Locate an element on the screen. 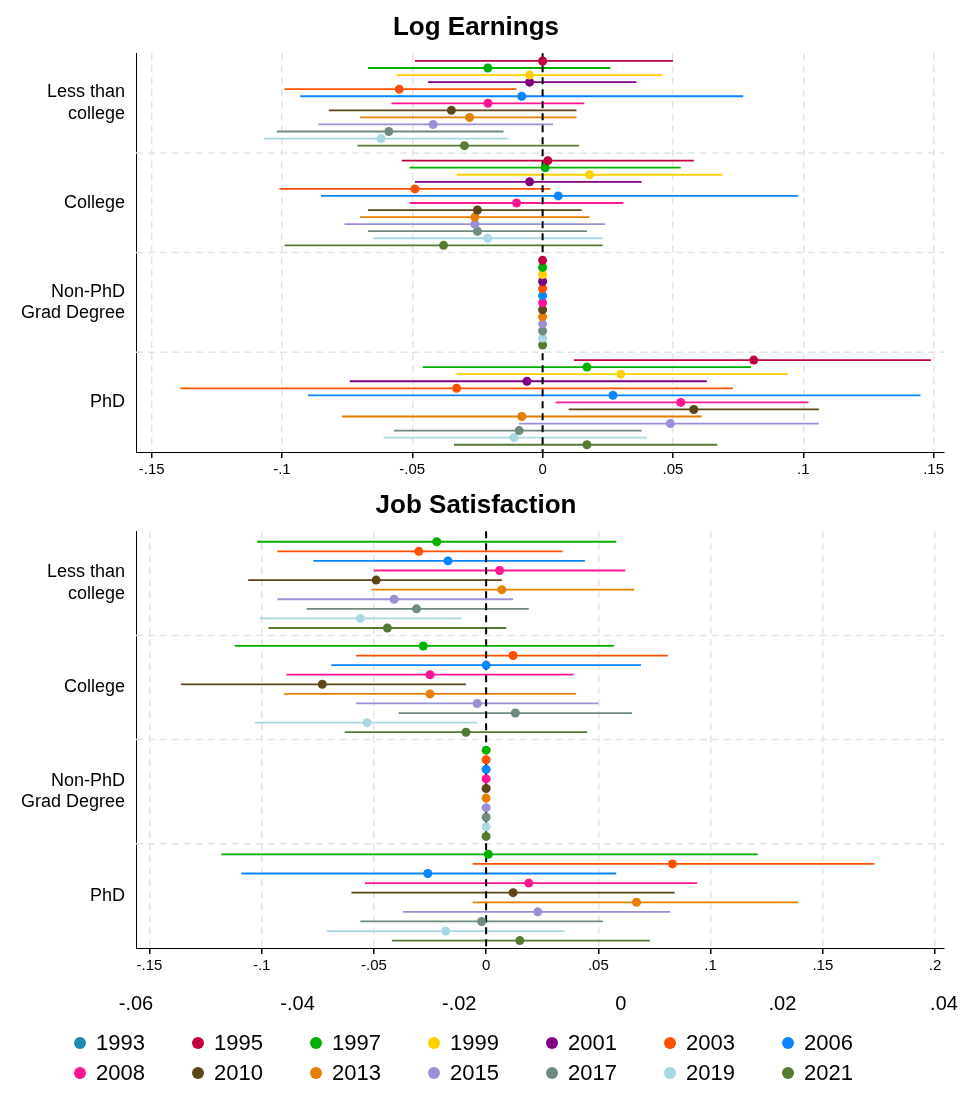  legend-label: 2021 is located at coordinates (828, 1073).